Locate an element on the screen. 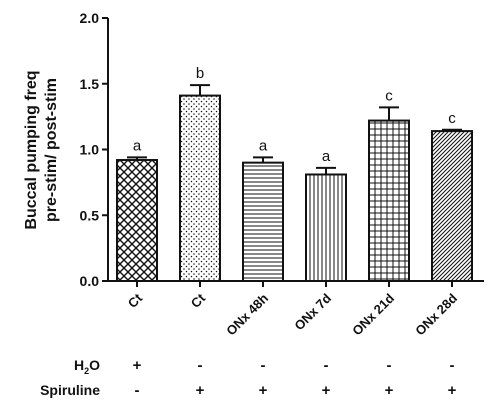 This screenshot has width=500, height=415. treatment-row-label-main: H is located at coordinates (79, 365).